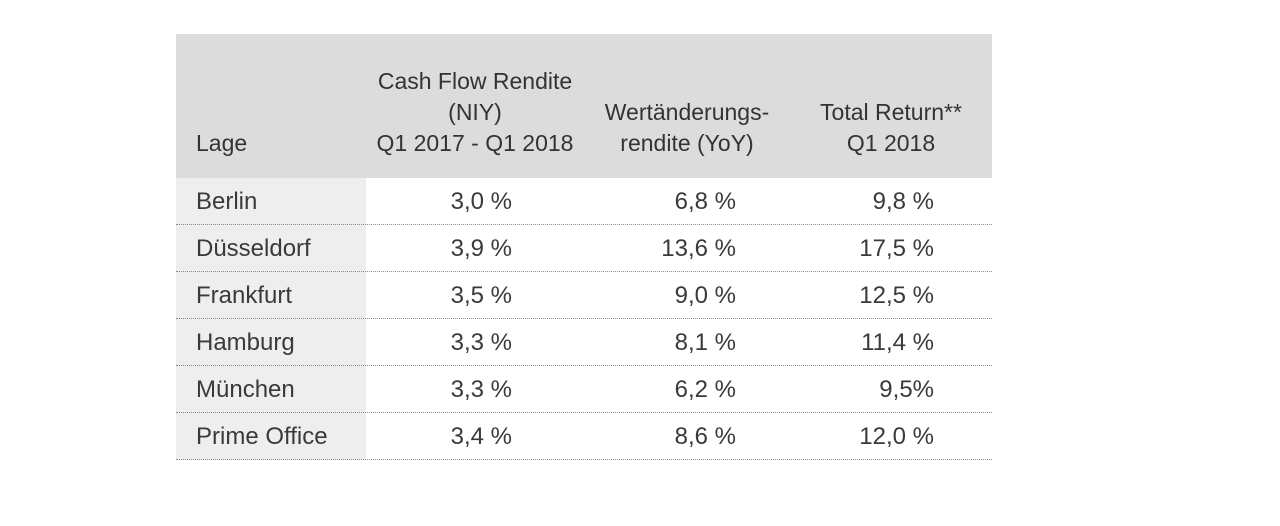 The image size is (1280, 526). What do you see at coordinates (584, 436) in the screenshot?
I see `table-row: Prime Office 3,4 % 8,6 % 12,0 %` at bounding box center [584, 436].